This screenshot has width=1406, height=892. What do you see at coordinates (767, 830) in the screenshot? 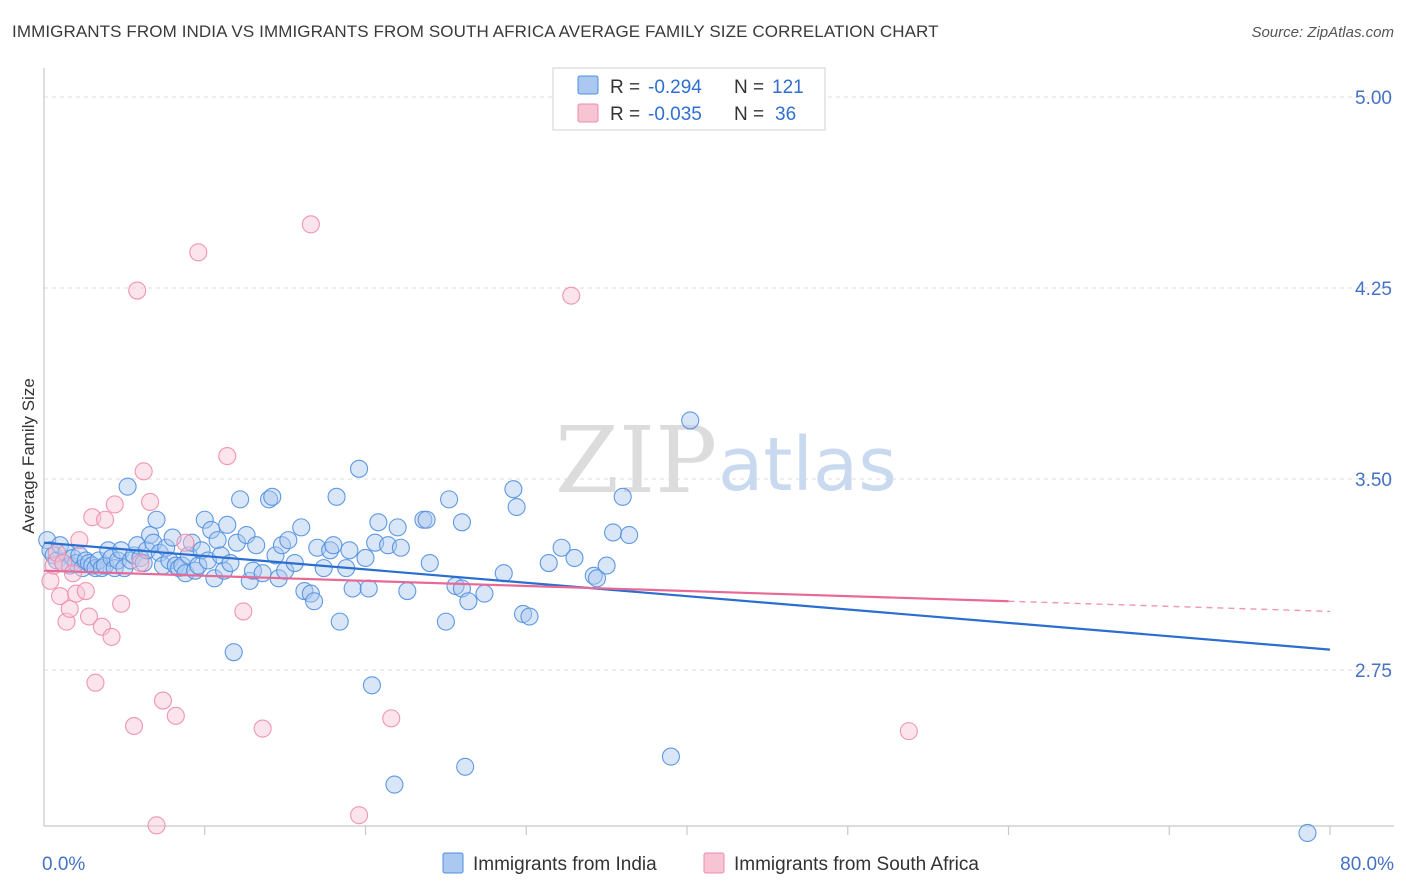
I see `x-axis-ticks` at bounding box center [767, 830].